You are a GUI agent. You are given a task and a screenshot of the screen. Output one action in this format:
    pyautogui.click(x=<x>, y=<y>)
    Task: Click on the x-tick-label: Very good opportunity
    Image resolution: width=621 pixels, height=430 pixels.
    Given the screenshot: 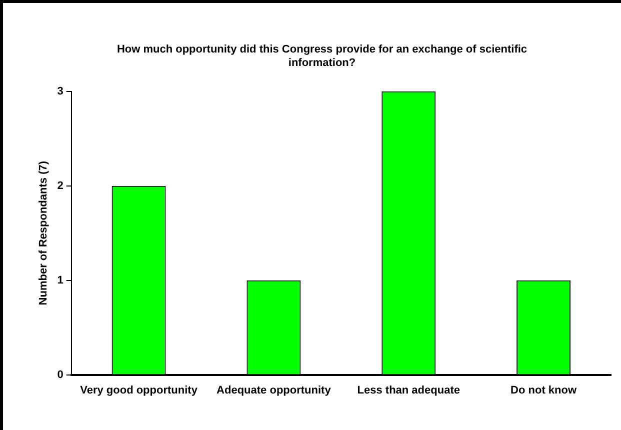 What is the action you would take?
    pyautogui.click(x=139, y=390)
    